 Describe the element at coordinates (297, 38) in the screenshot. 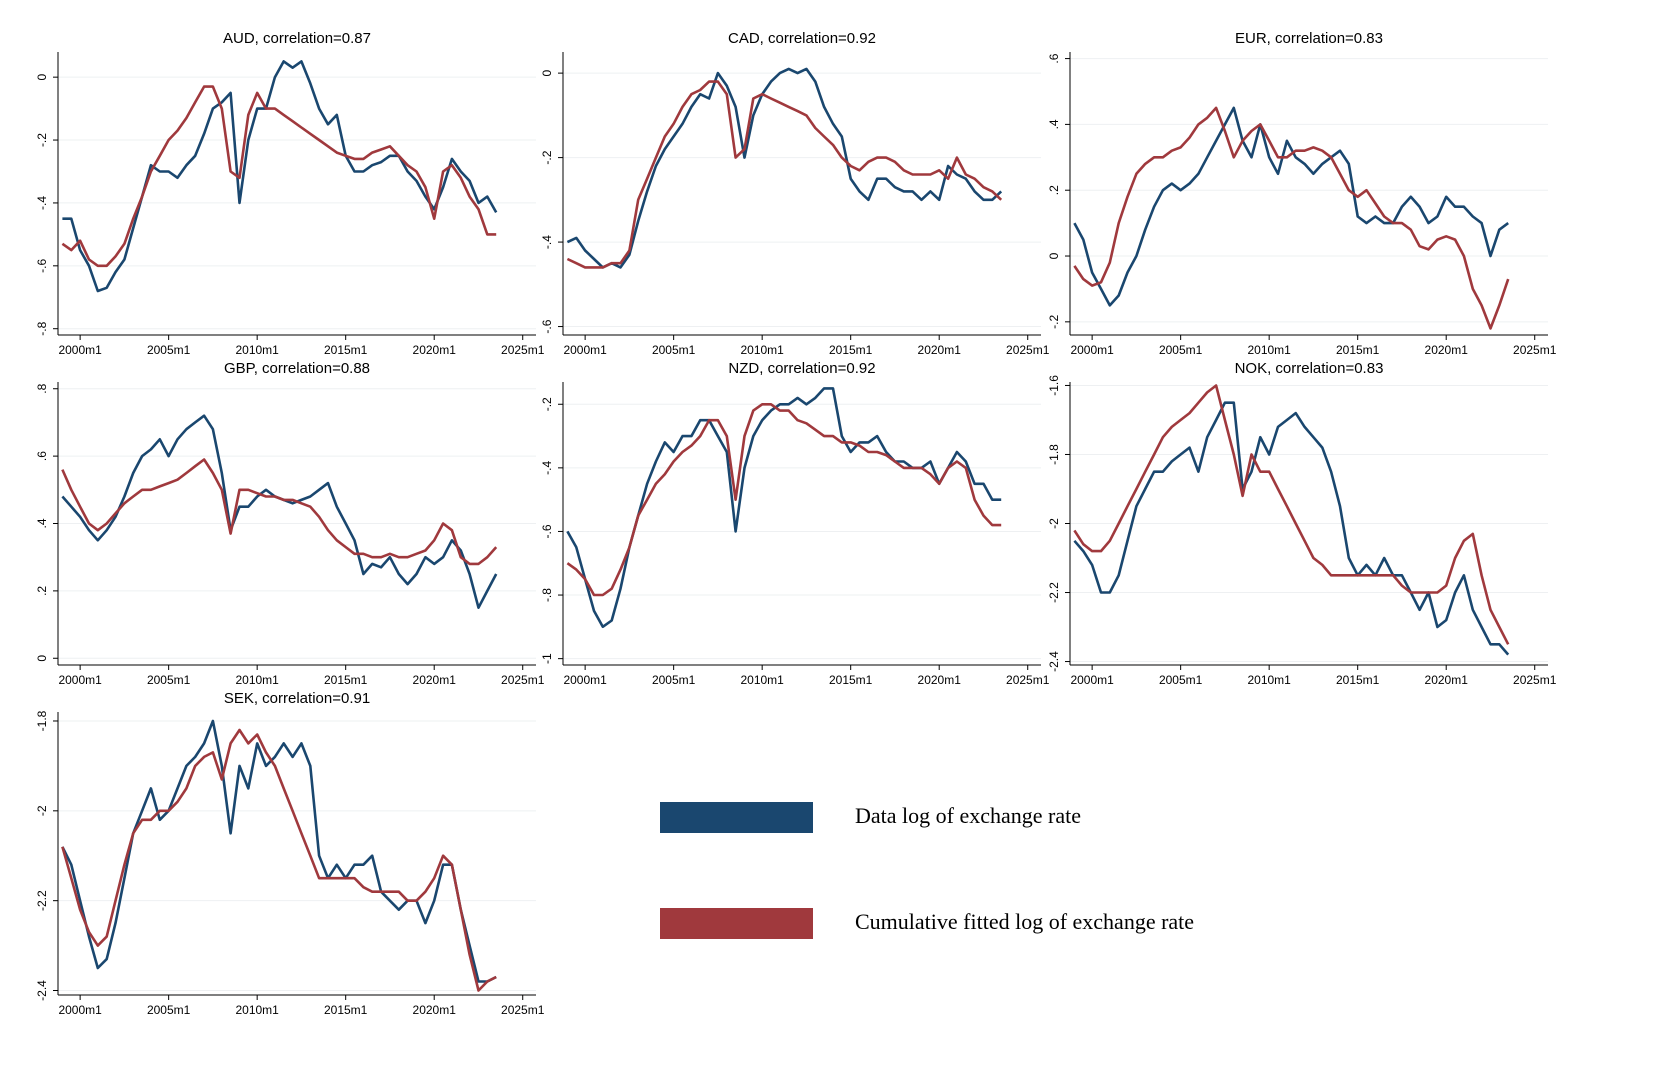

I see `chart-title: AUD, correlation=0.87` at that location.